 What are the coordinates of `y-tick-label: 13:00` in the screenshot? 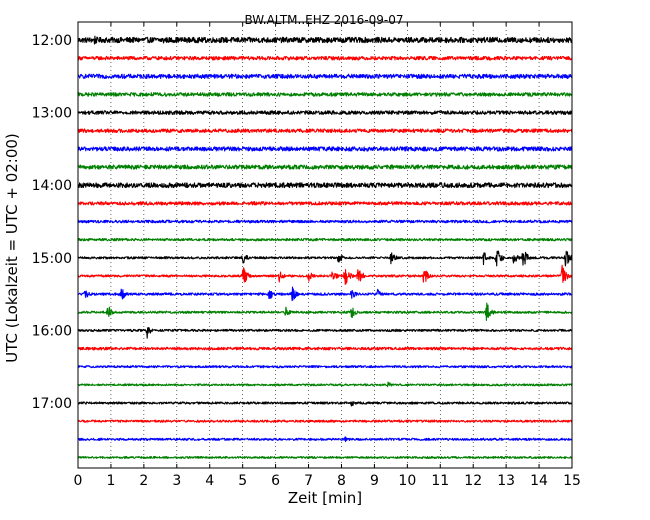 It's located at (52, 114).